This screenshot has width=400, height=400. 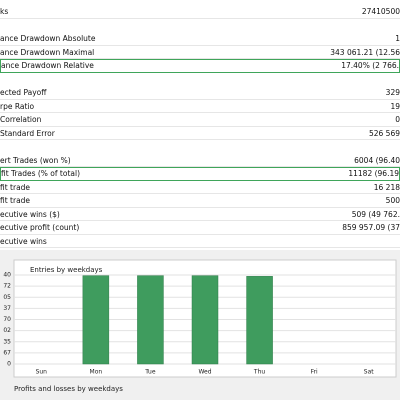 What do you see at coordinates (7, 352) in the screenshot?
I see `y-tick-label: 67` at bounding box center [7, 352].